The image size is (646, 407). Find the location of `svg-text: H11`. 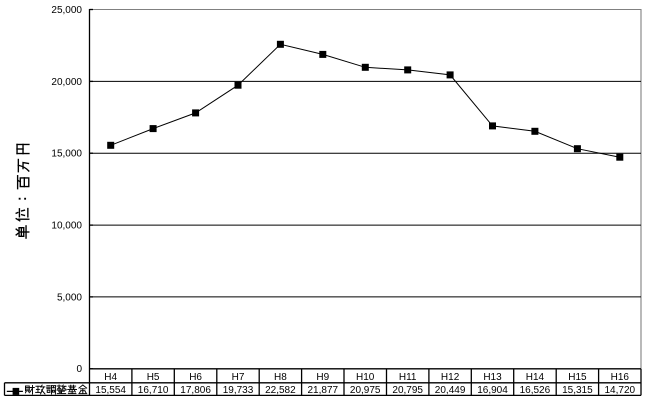

svg-text: H11 is located at coordinates (408, 377).